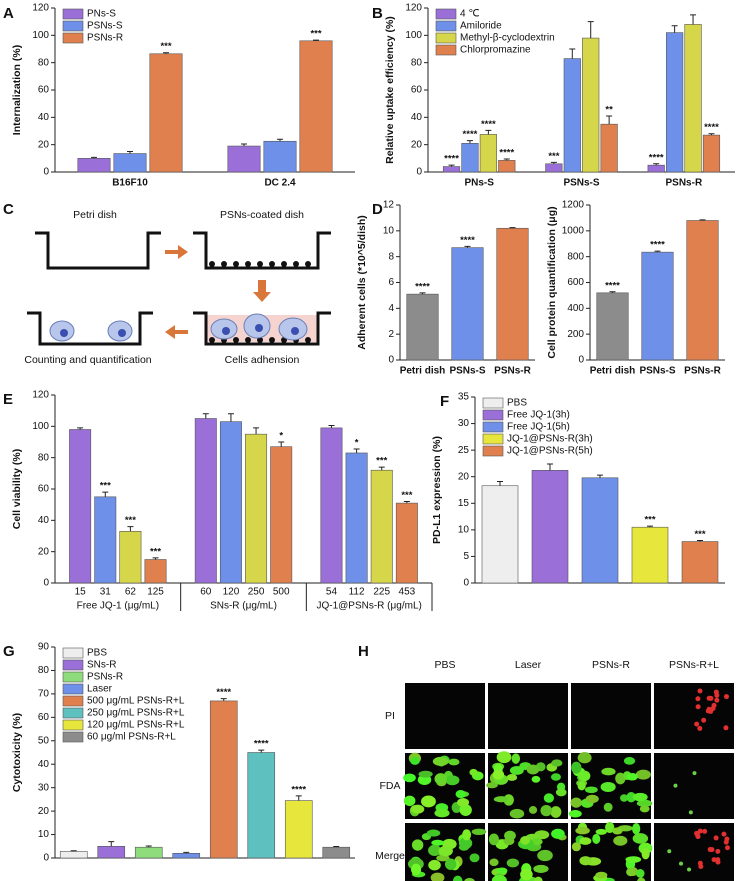  I want to click on y-tick-label: 5, so click(466, 556).